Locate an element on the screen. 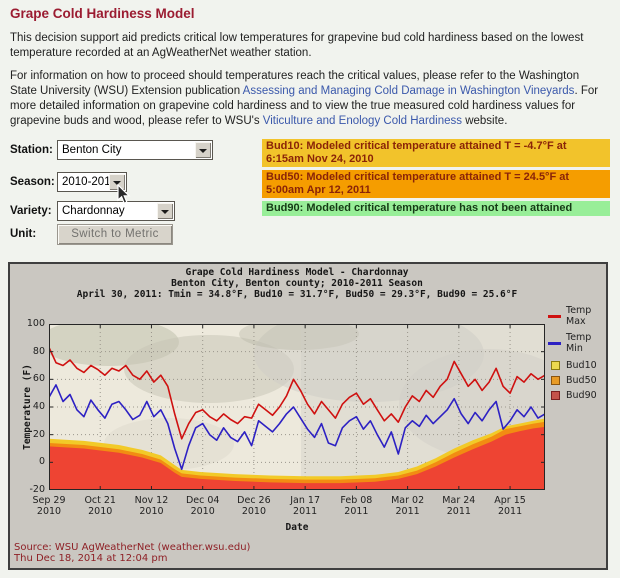 Image resolution: width=620 pixels, height=578 pixels. x-tick-oct-21: Oct 21 2010 is located at coordinates (100, 506).